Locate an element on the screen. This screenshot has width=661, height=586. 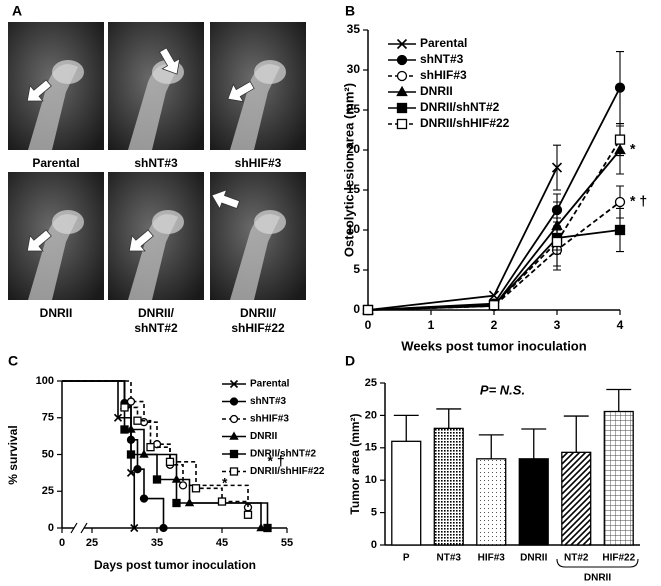
y-axis-label: Tumor area (mm²) is located at coordinates (355, 463).